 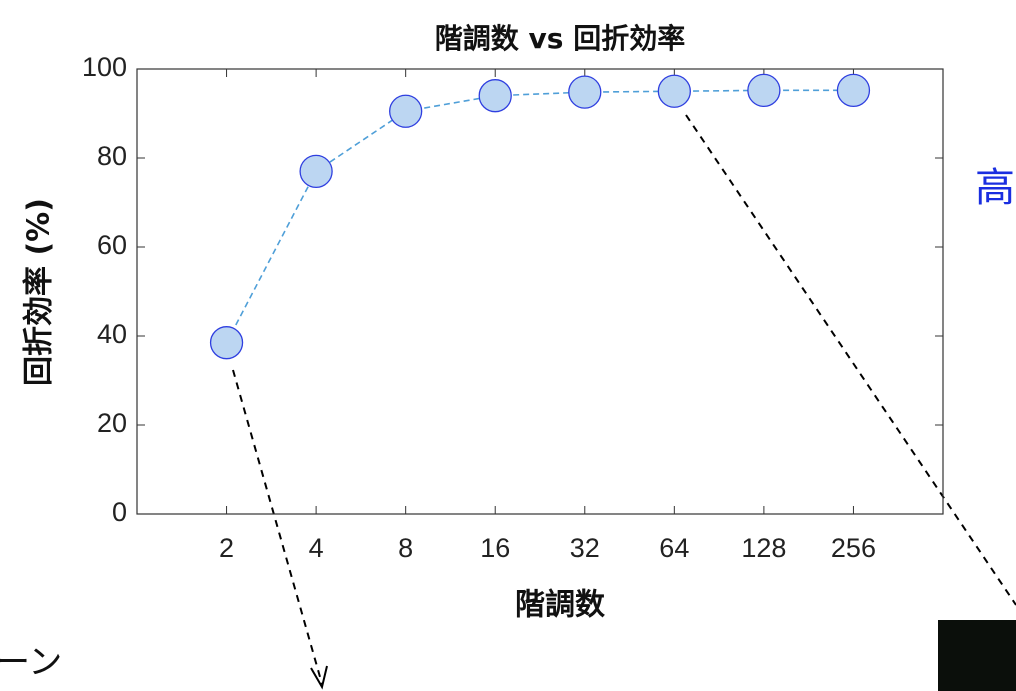 I want to click on arrow-head, so click(x=319, y=677).